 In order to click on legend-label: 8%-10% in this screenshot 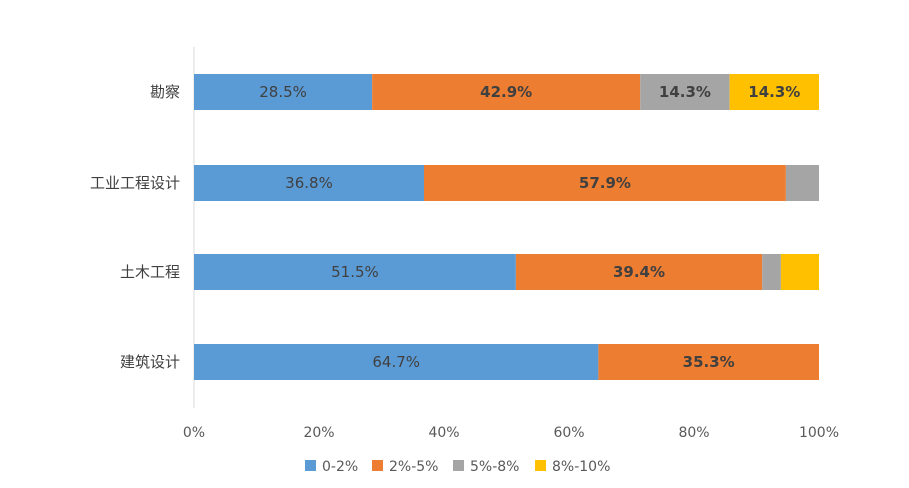, I will do `click(581, 467)`.